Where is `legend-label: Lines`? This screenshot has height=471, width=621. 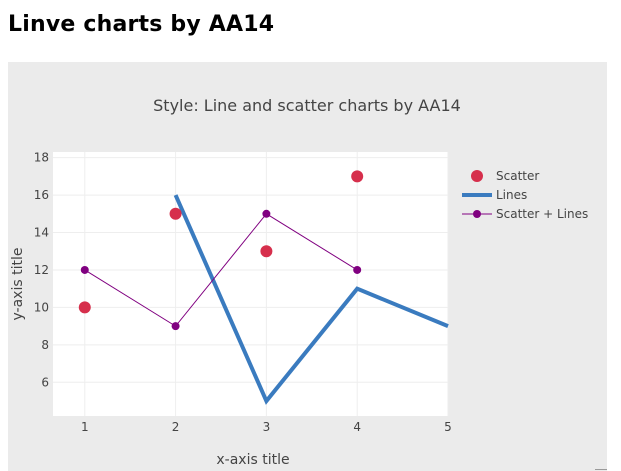
legend-label: Lines is located at coordinates (511, 195).